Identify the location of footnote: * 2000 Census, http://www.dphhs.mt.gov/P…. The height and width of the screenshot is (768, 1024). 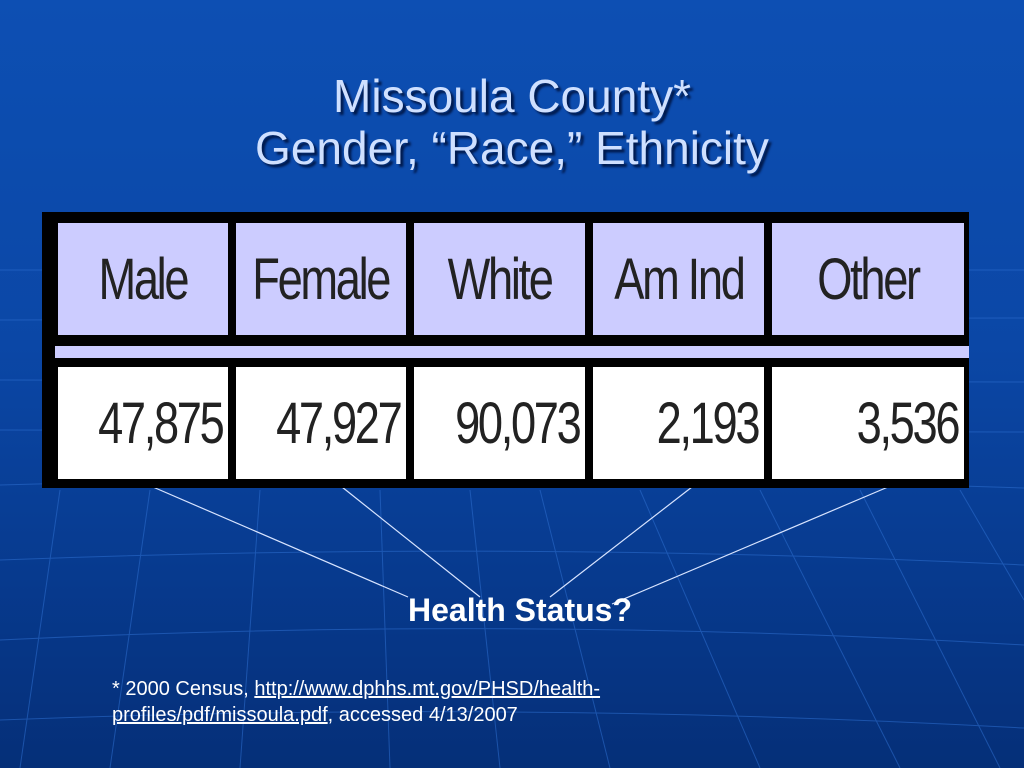
(462, 702).